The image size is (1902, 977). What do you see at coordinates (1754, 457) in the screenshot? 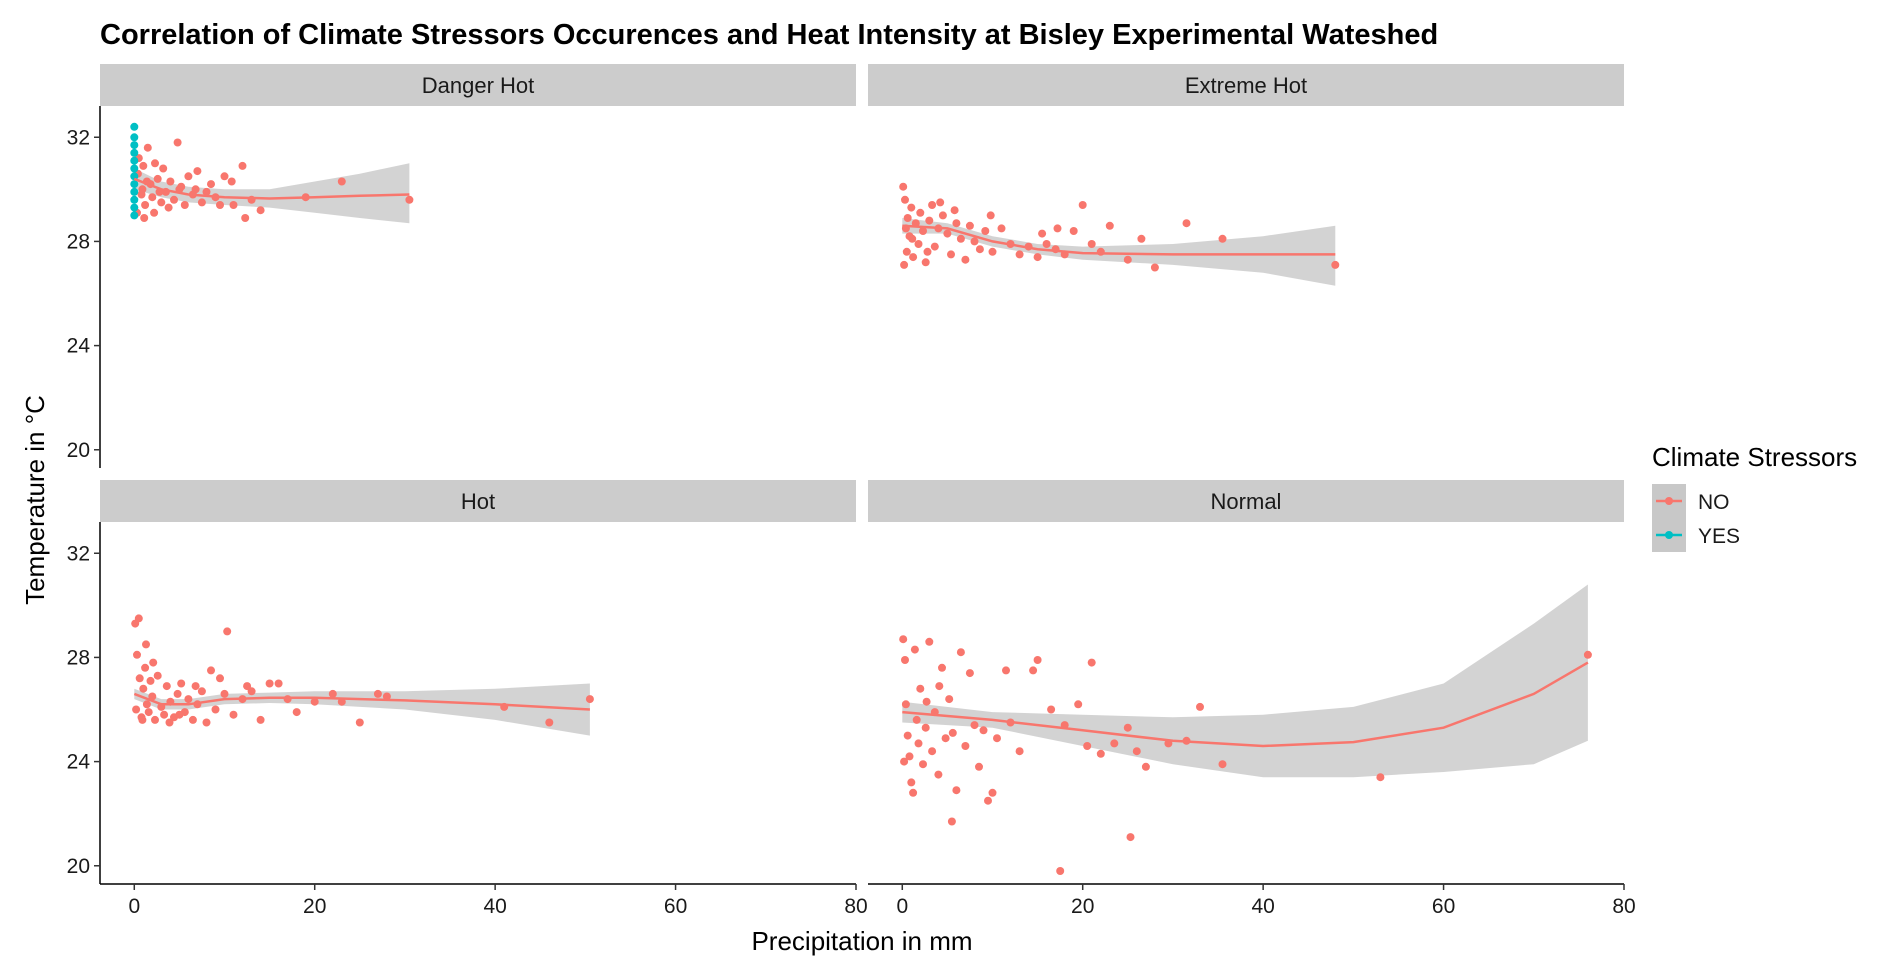
I see `legend-title: Climate Stressors` at bounding box center [1754, 457].